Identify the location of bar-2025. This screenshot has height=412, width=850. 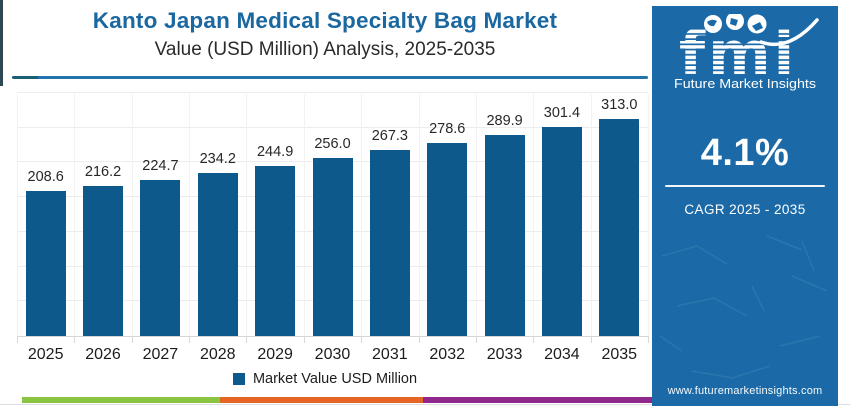
(45, 263).